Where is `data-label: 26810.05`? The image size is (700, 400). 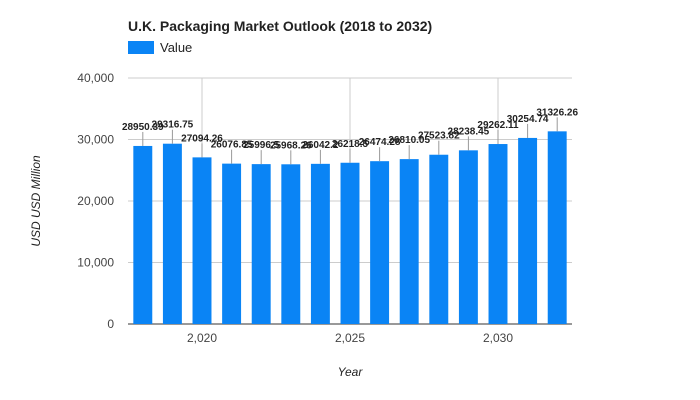
data-label: 26810.05 is located at coordinates (409, 140).